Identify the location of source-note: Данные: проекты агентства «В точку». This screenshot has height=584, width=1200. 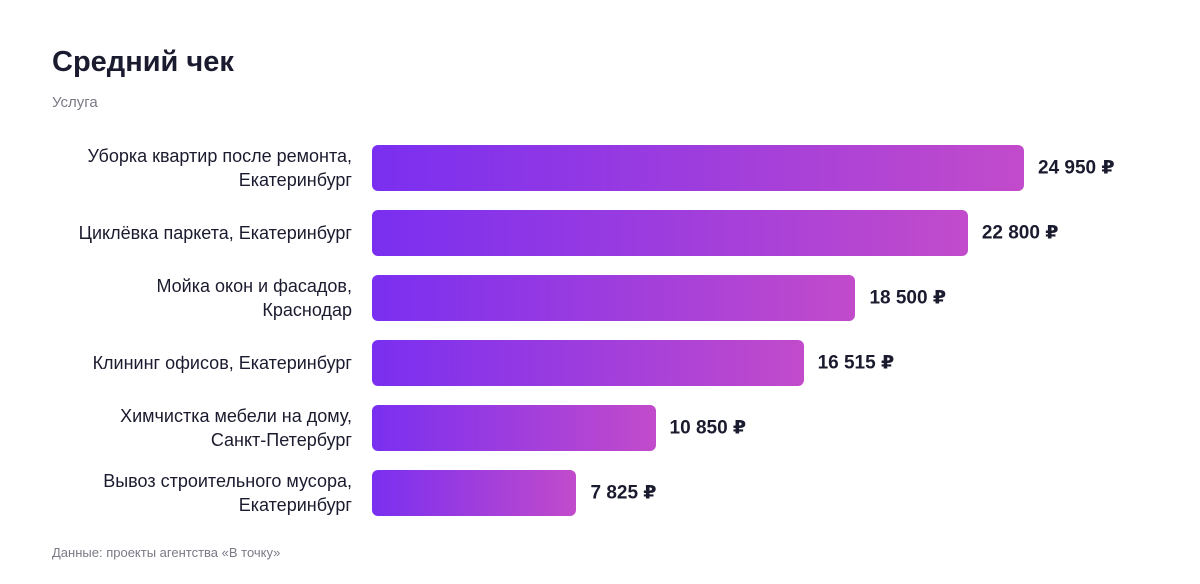
(166, 552).